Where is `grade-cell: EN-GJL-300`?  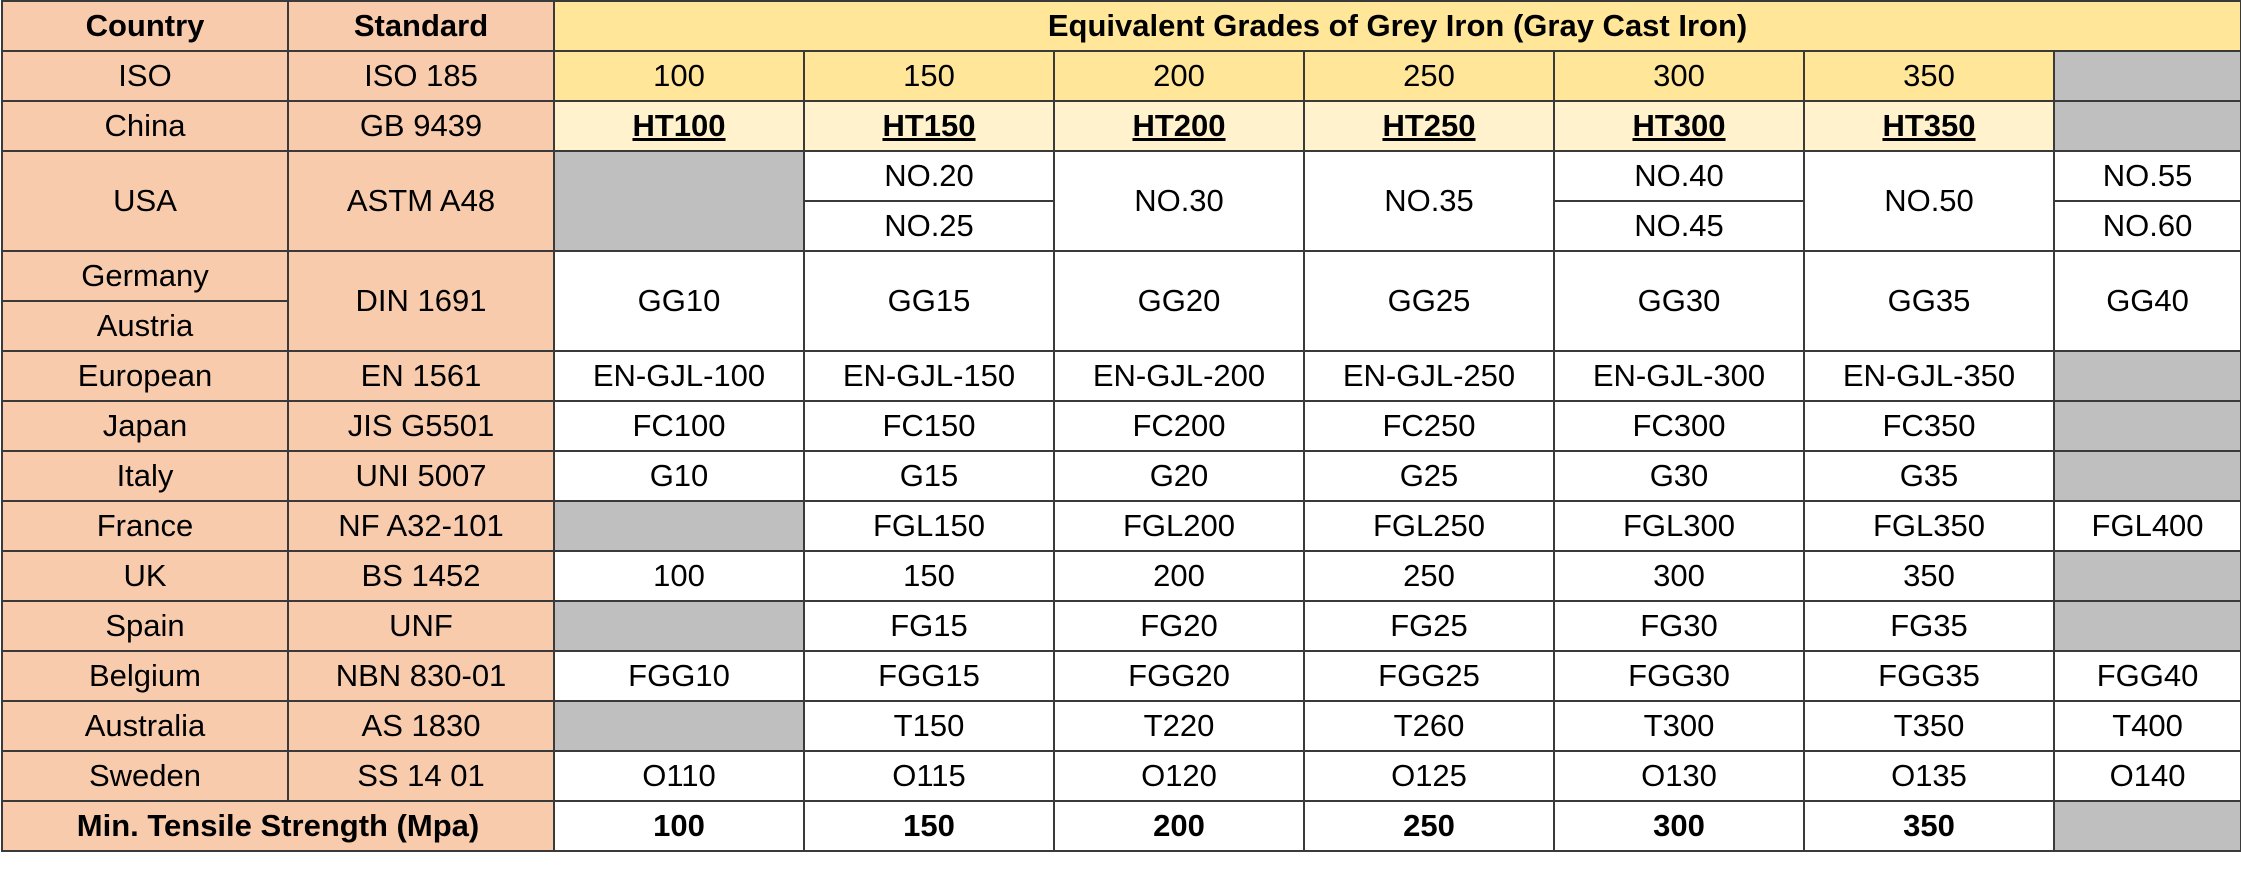
grade-cell: EN-GJL-300 is located at coordinates (1679, 376).